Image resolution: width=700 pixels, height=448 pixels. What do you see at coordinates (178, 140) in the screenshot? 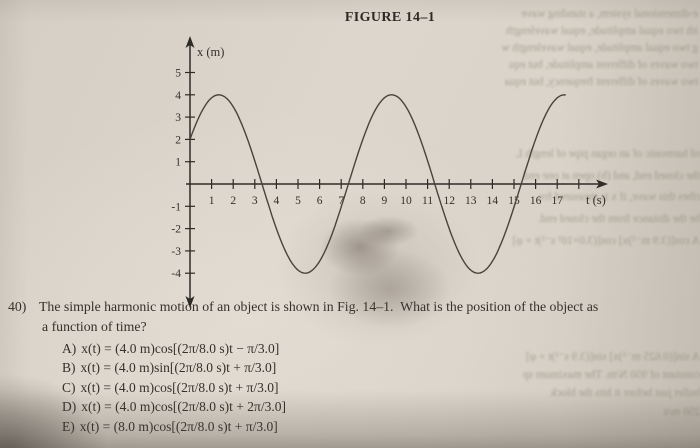
I see `y-tick-label: 2` at bounding box center [178, 140].